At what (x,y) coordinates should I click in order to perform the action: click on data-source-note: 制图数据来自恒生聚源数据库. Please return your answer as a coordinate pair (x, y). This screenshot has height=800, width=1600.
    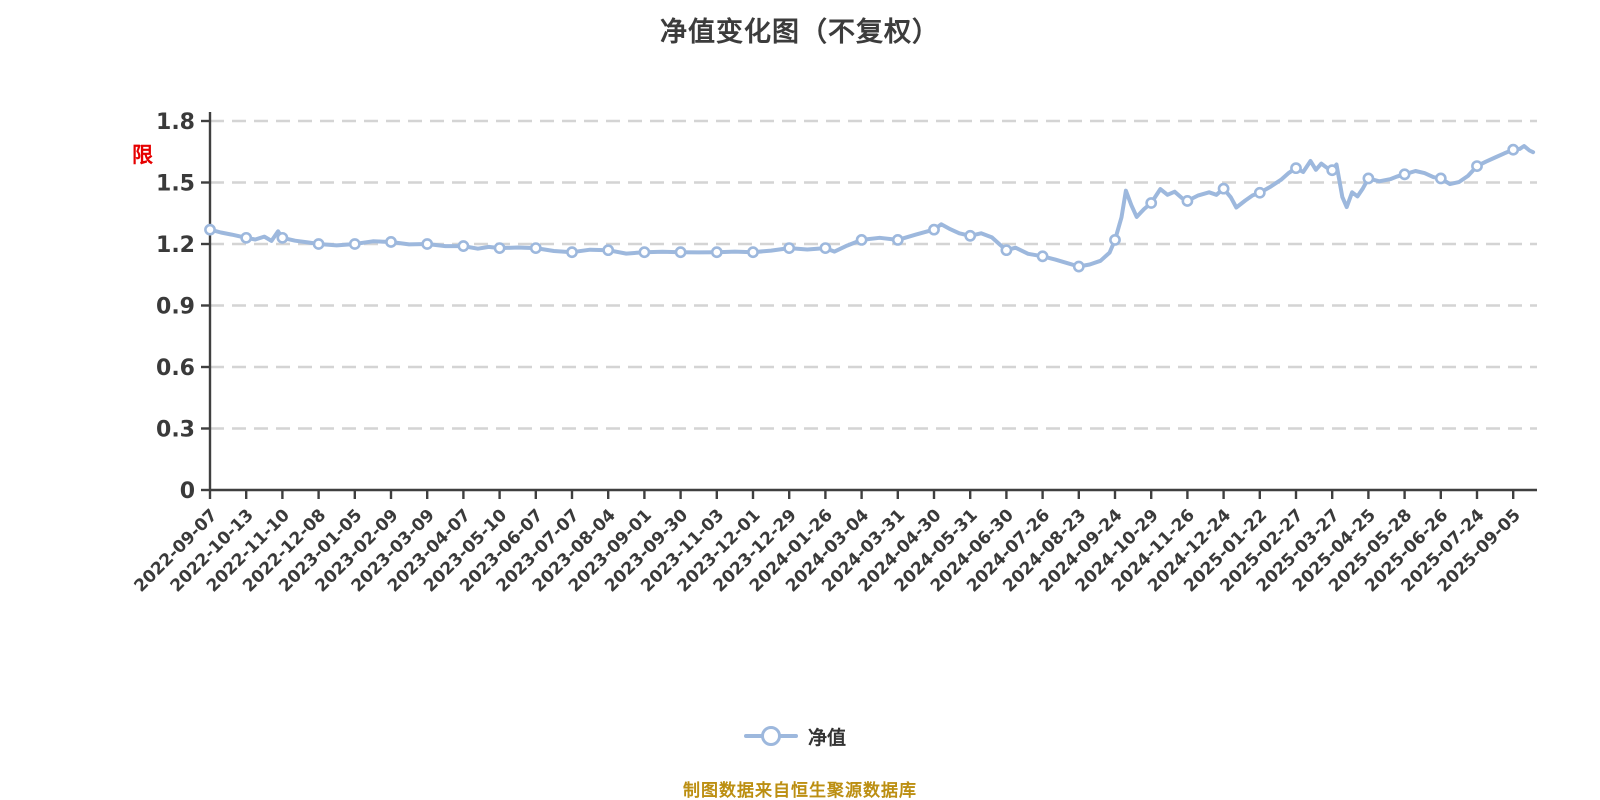
    Looking at the image, I should click on (800, 790).